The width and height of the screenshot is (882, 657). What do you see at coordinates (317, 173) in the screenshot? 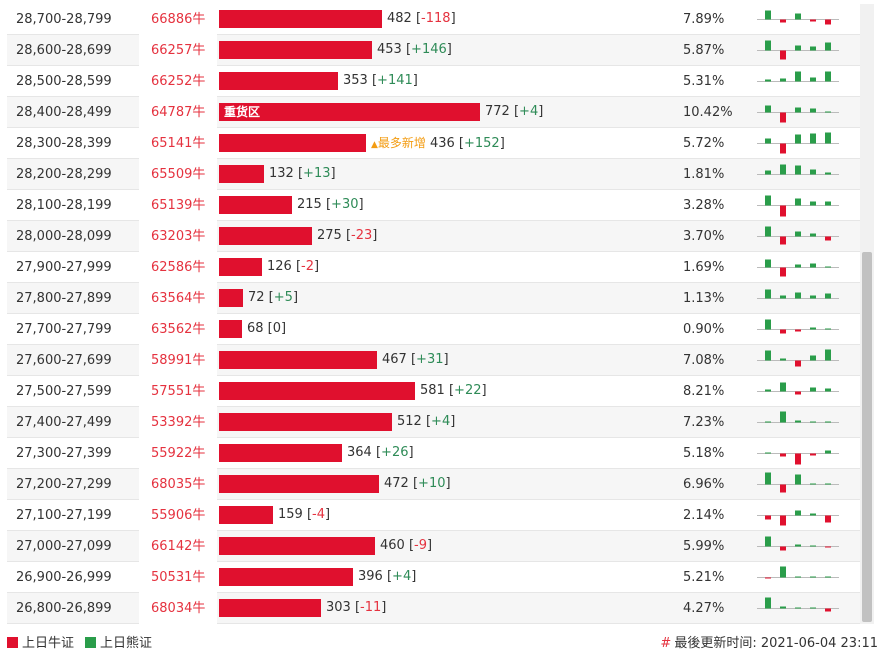
I see `daily-change: +13` at bounding box center [317, 173].